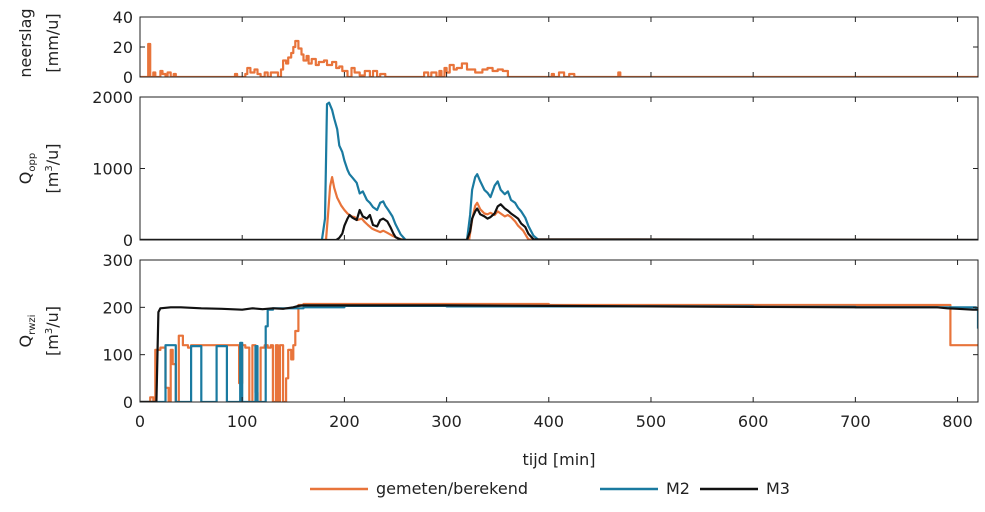 Image resolution: width=985 pixels, height=512 pixels. Describe the element at coordinates (112, 97) in the screenshot. I see `y-tick-label: 2000` at that location.